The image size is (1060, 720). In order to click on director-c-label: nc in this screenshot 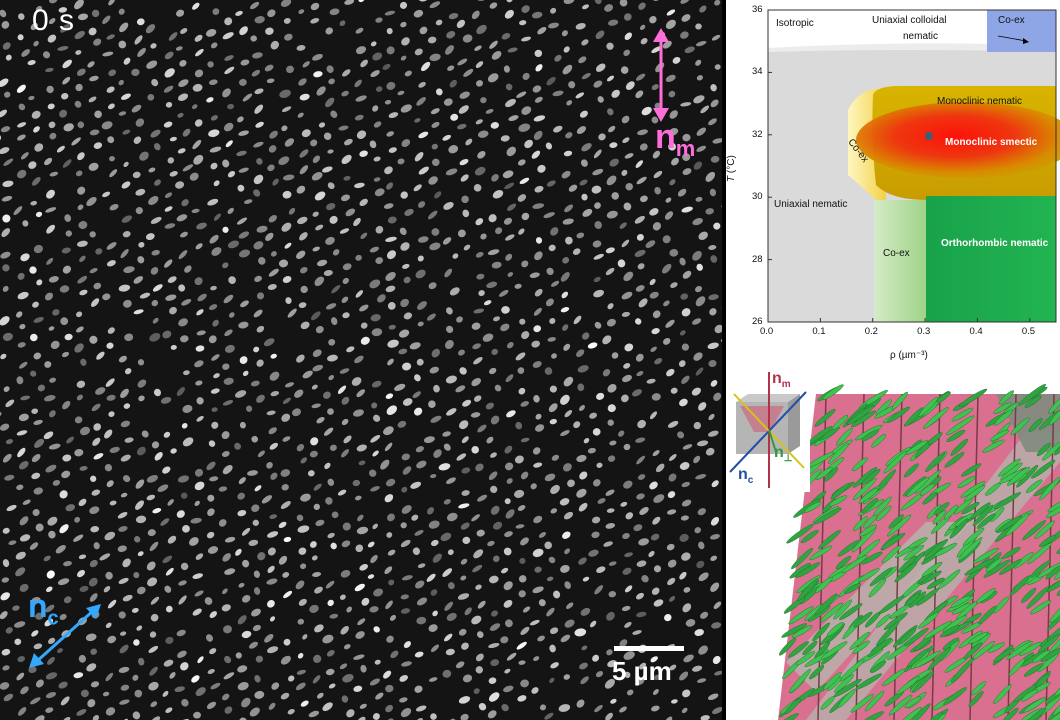, I will do `click(43, 609)`.